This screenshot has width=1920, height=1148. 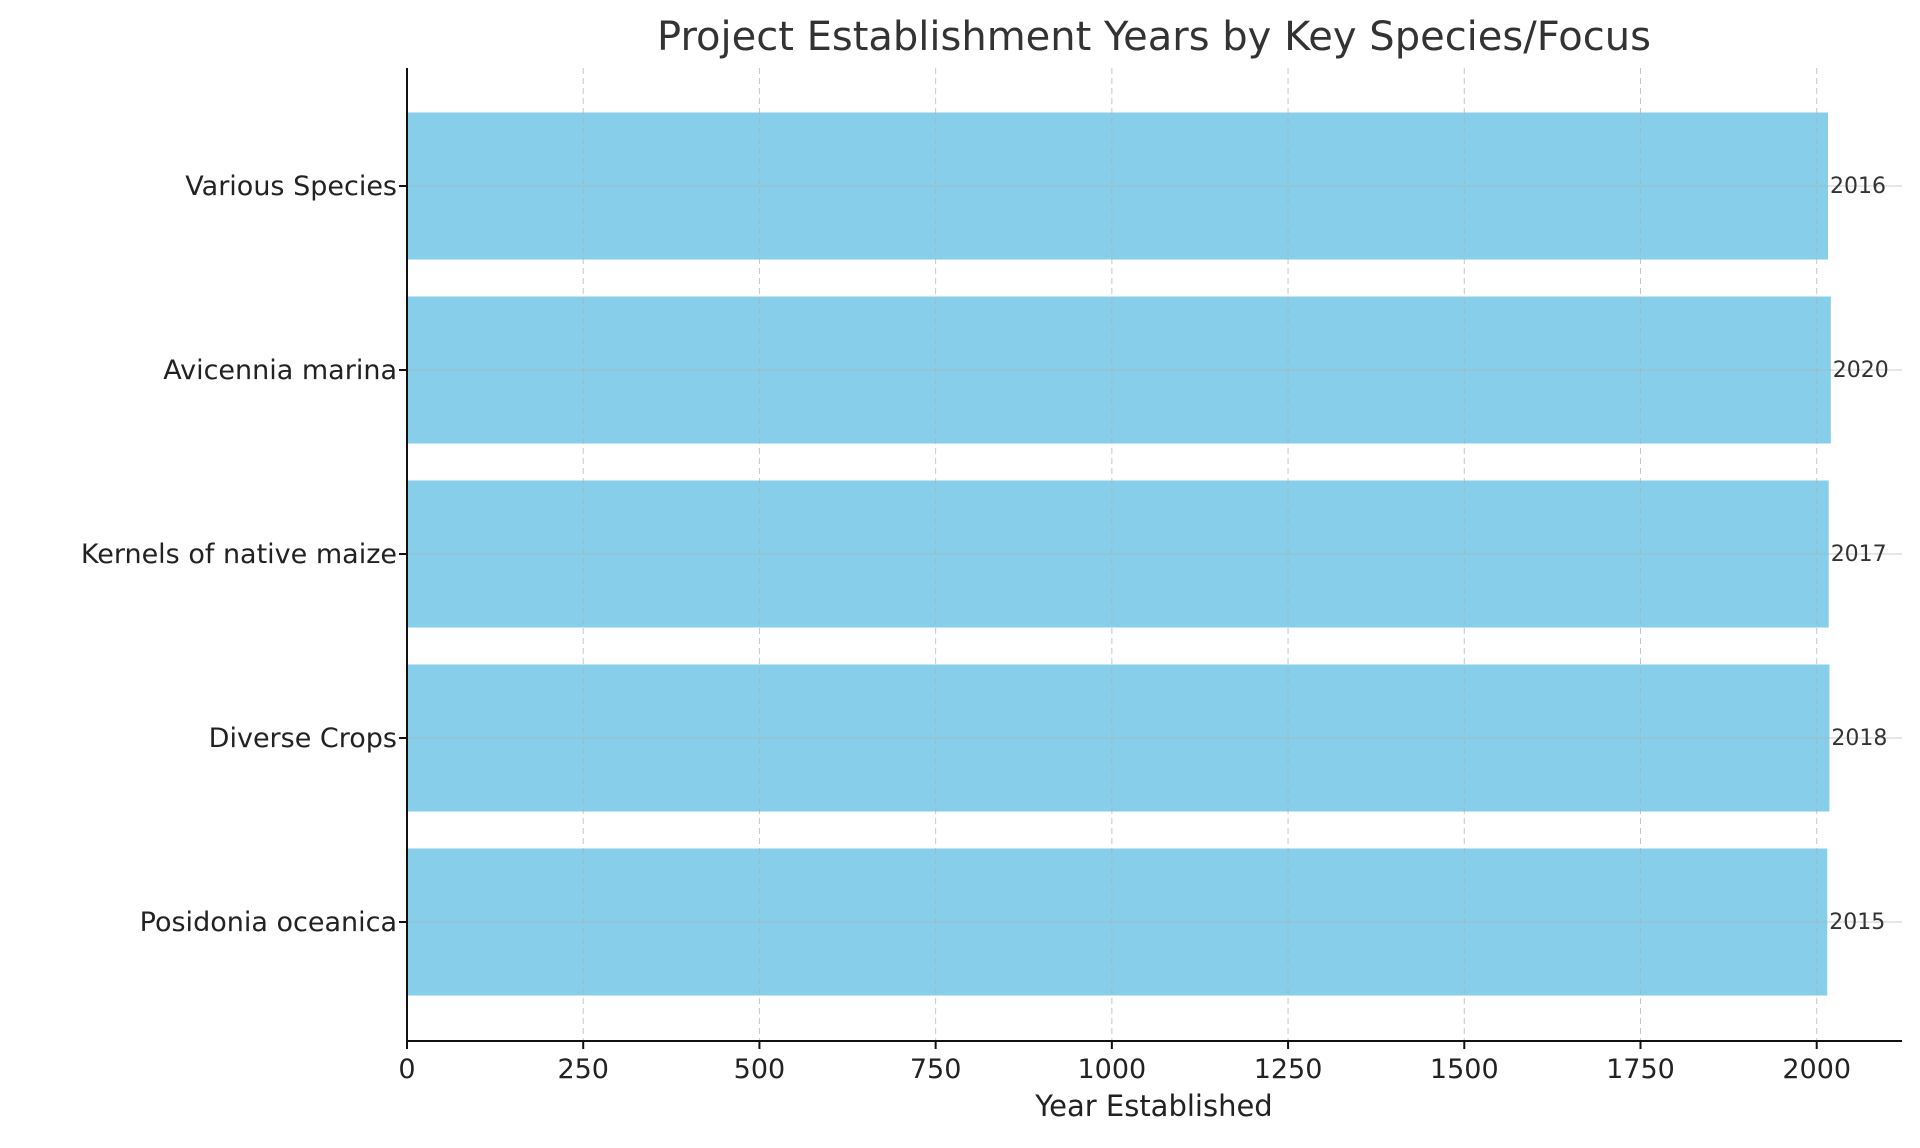 I want to click on x-ticks: 0 250 500 750 1000 1250 1500 1750 2000, so click(x=1124, y=1063).